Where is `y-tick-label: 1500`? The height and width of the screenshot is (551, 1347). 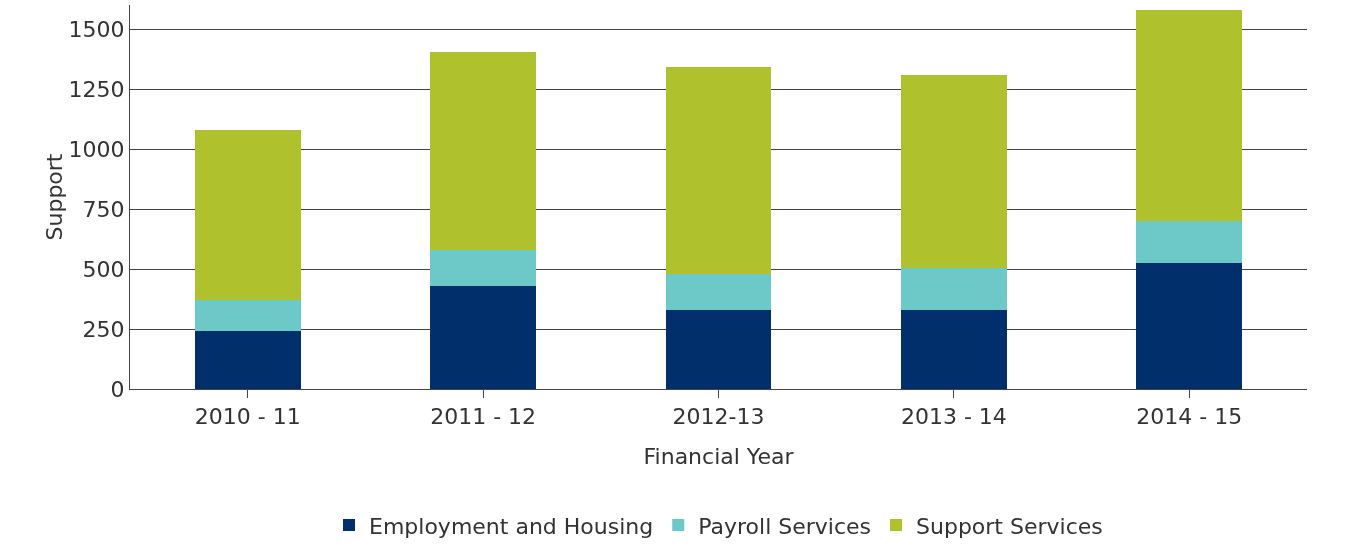
y-tick-label: 1500 is located at coordinates (96, 29).